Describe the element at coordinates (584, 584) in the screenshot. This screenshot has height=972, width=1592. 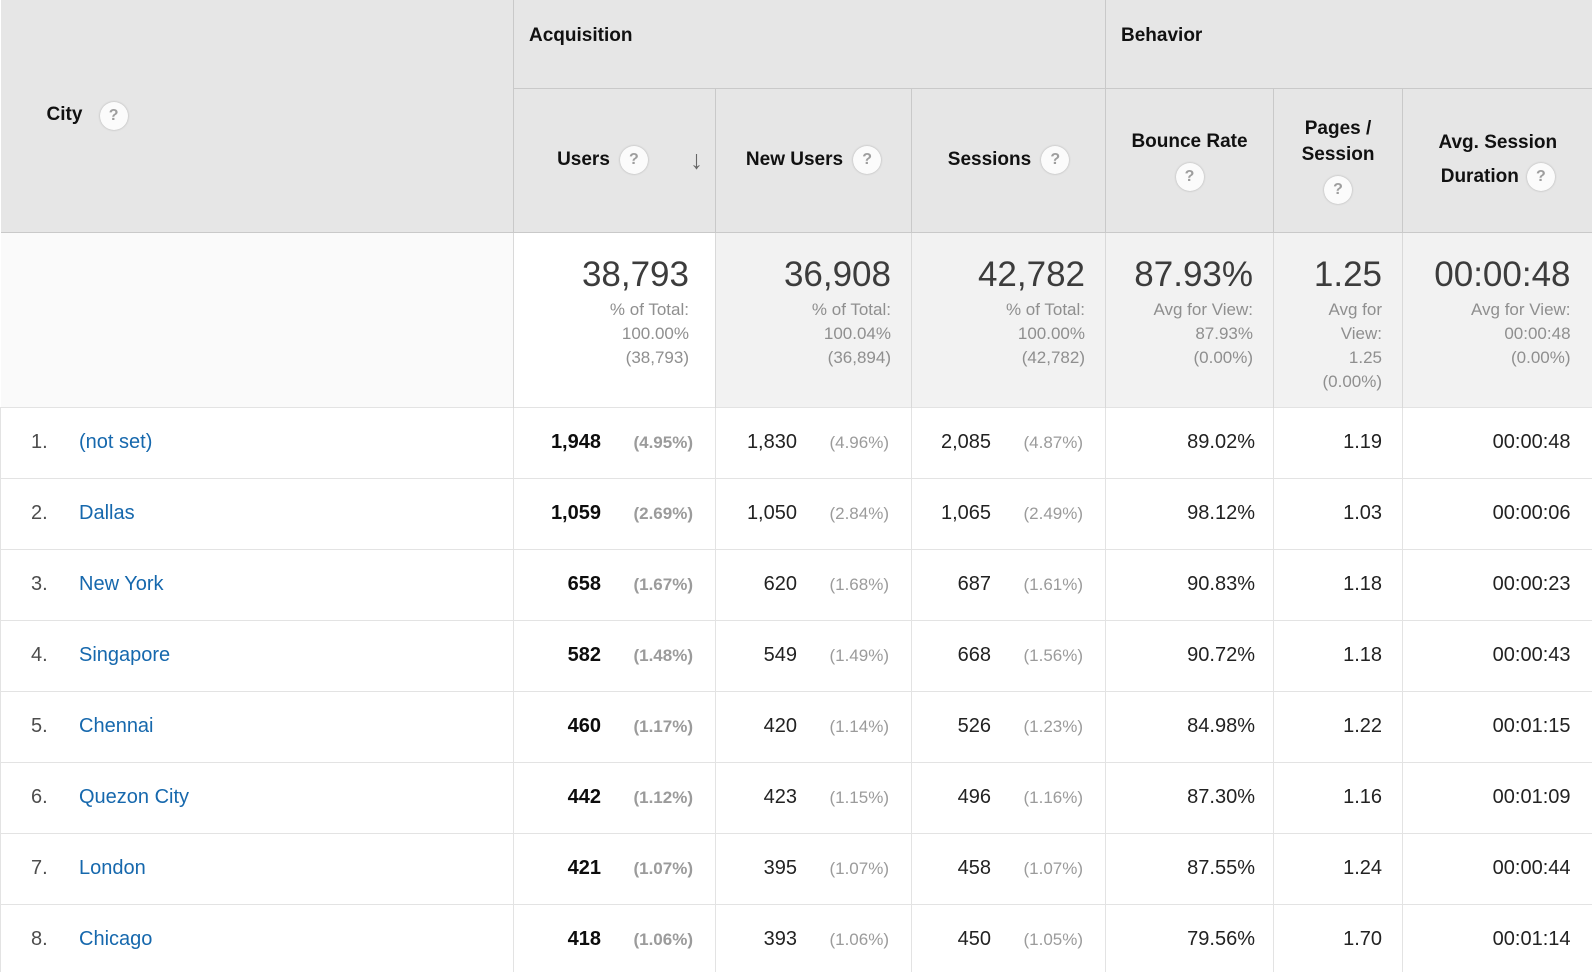
I see `users-value: 658` at that location.